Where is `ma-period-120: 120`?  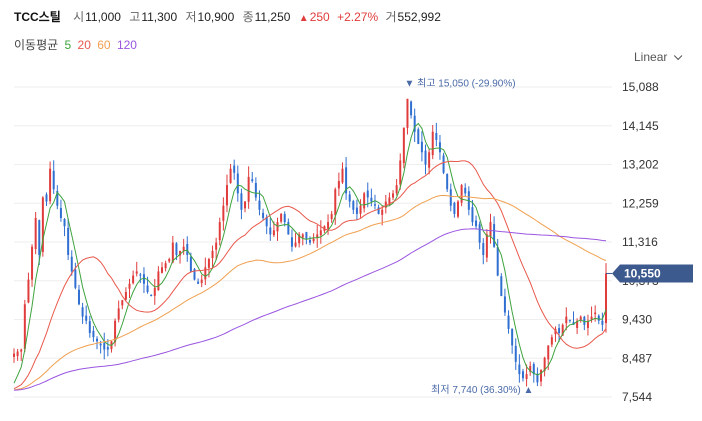
ma-period-120: 120 is located at coordinates (126, 45).